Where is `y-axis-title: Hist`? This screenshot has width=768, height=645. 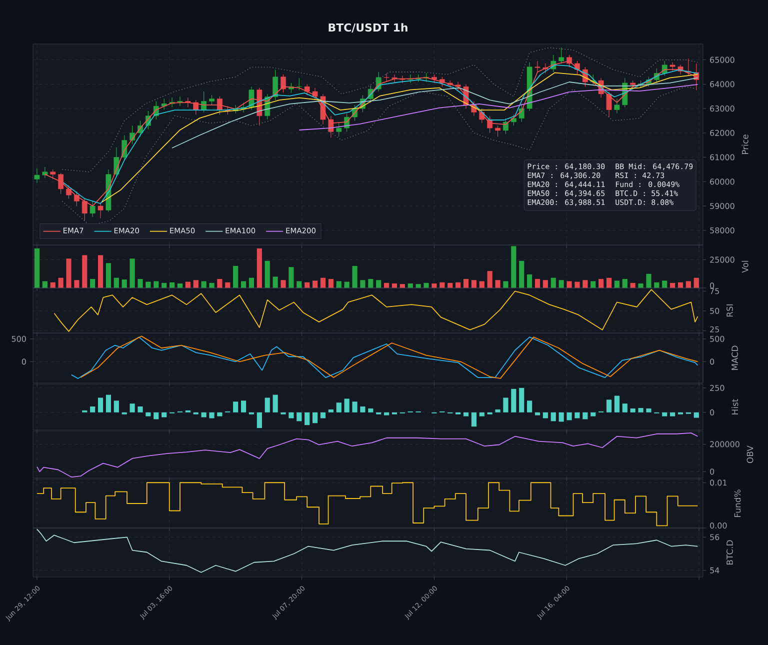
y-axis-title: Hist is located at coordinates (735, 406).